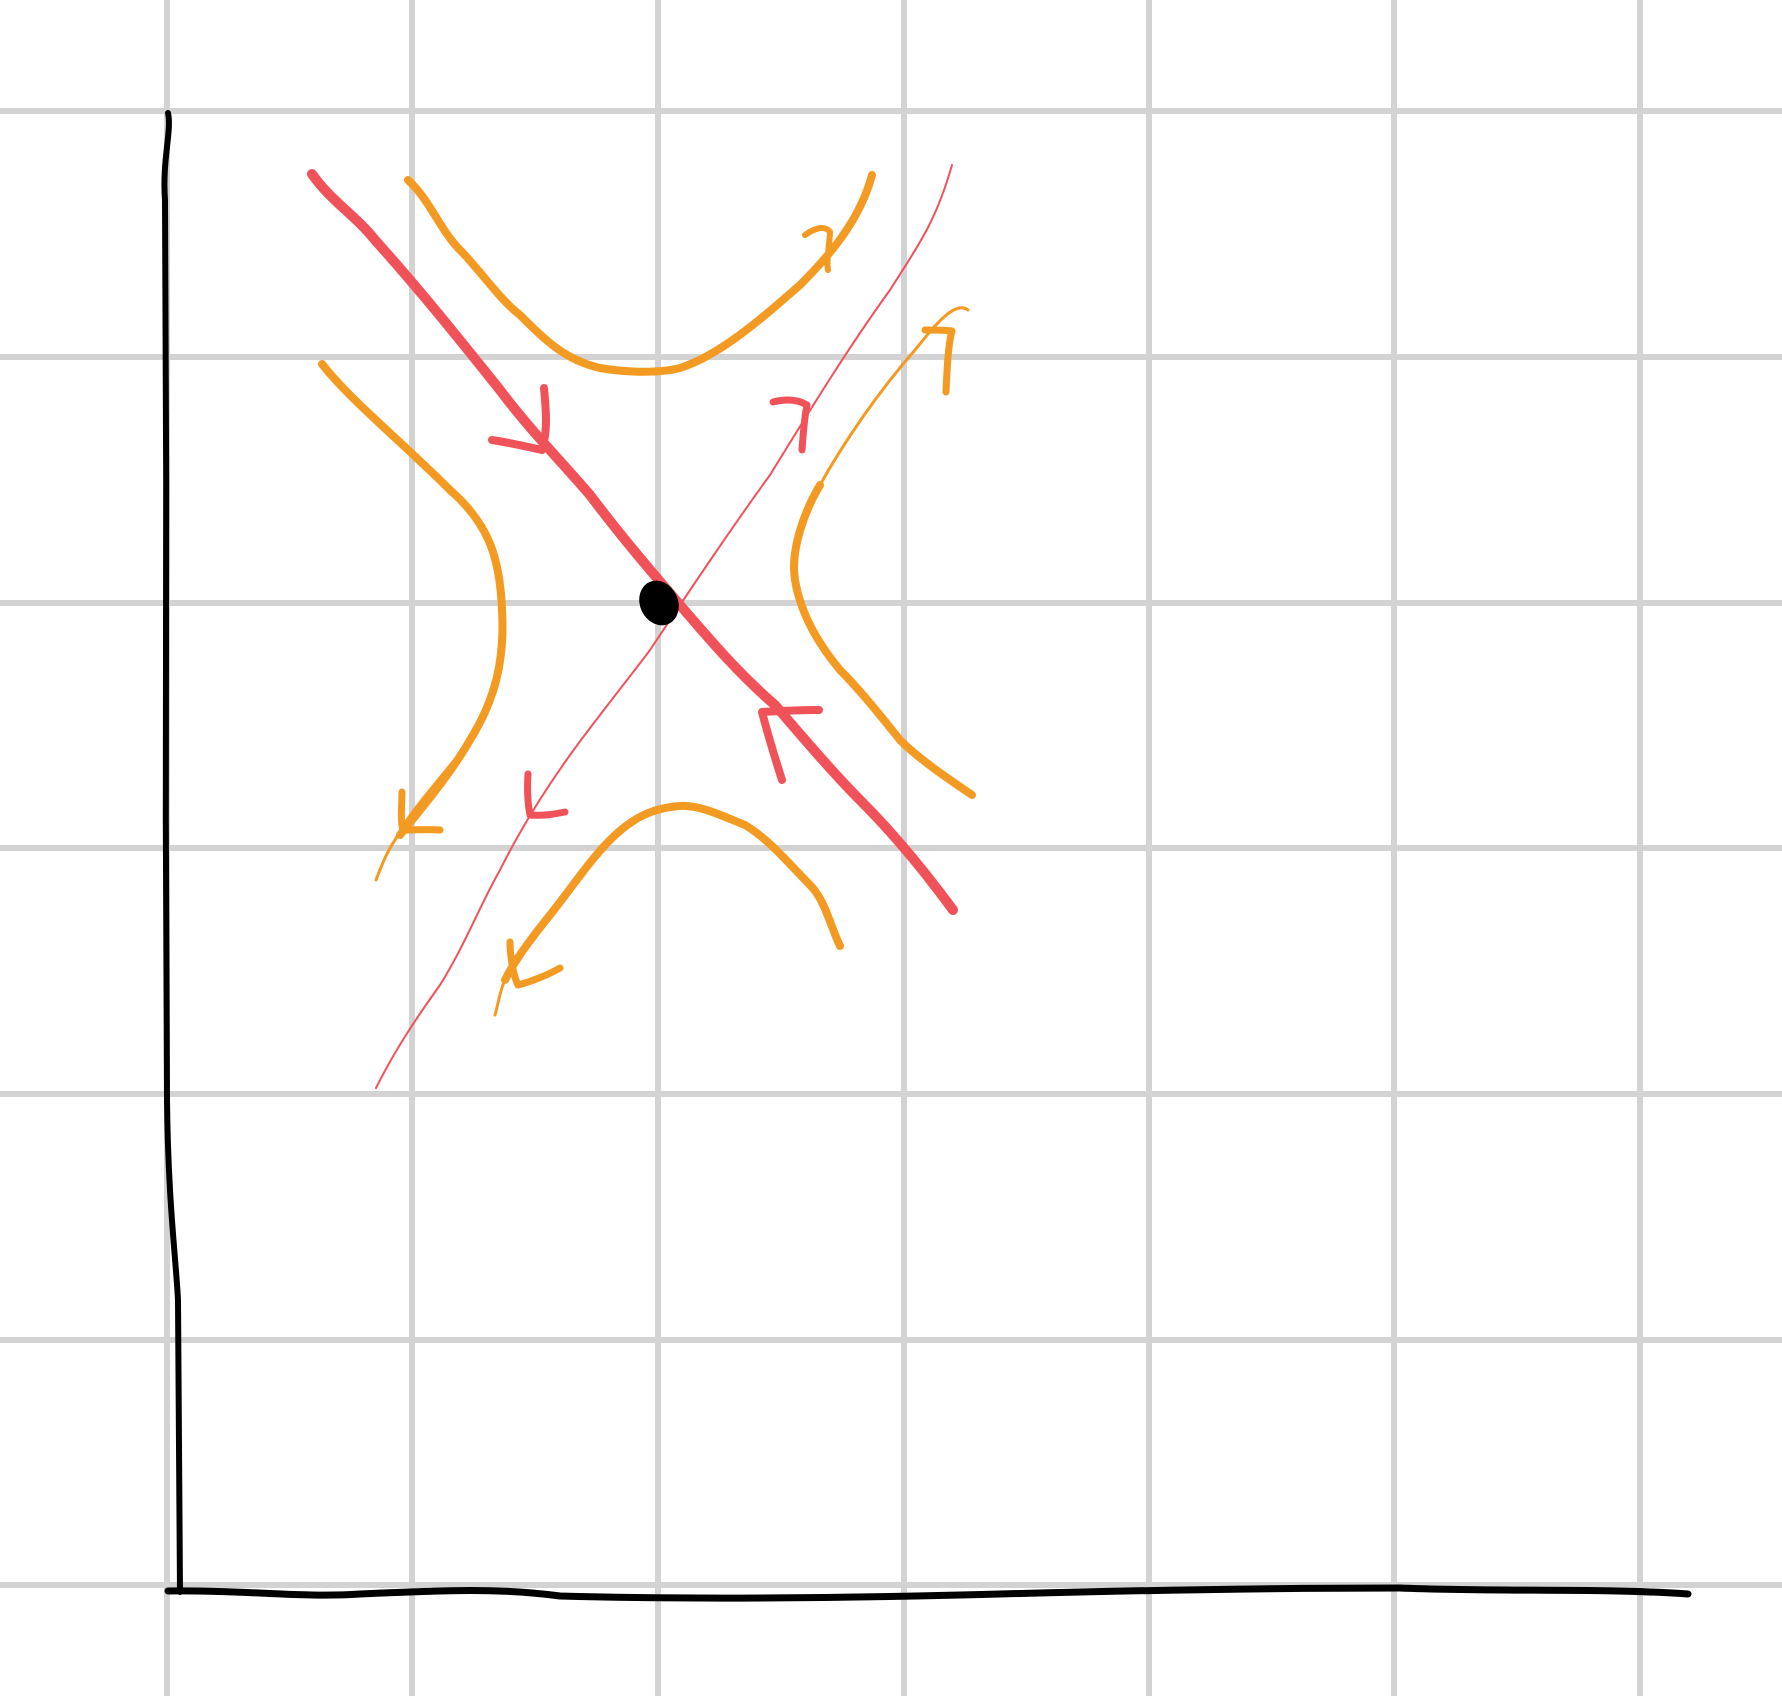  What do you see at coordinates (640, 273) in the screenshot?
I see `trajectory-top` at bounding box center [640, 273].